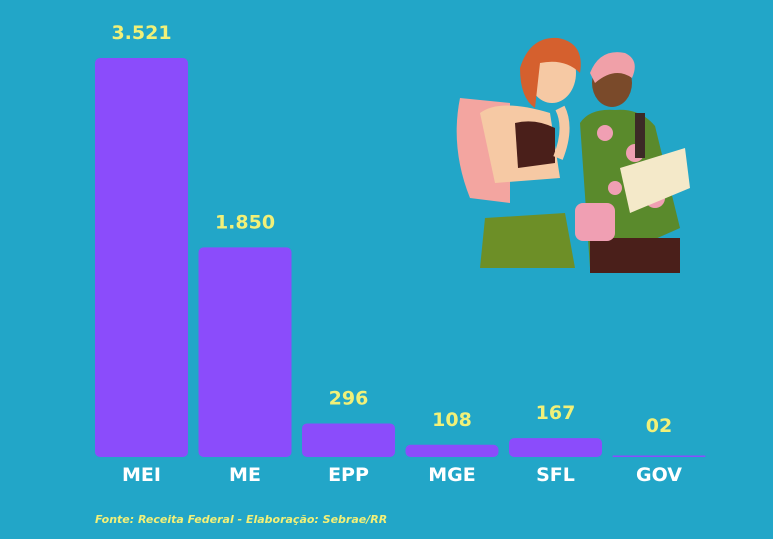 This screenshot has width=773, height=539. Describe the element at coordinates (659, 456) in the screenshot. I see `bar-gov` at that location.